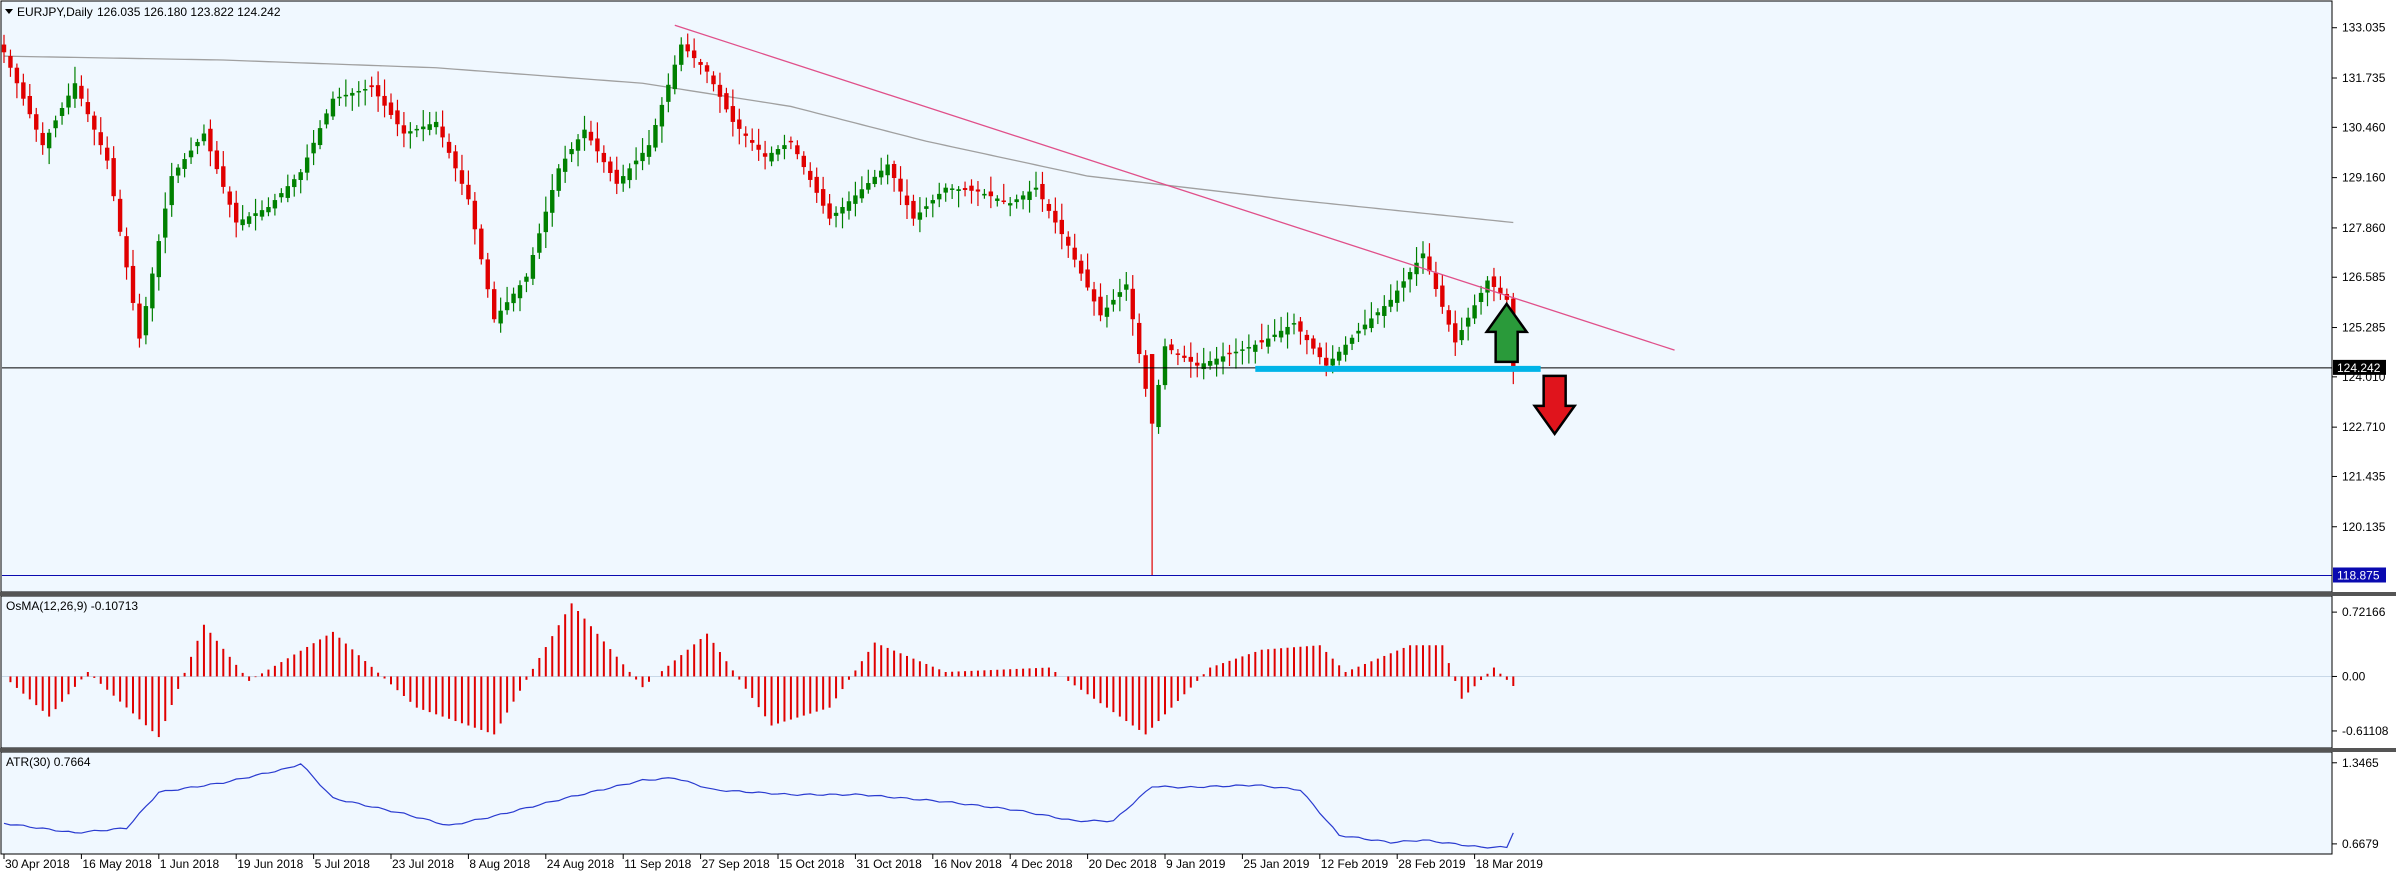 This screenshot has width=2396, height=876. I want to click on time-axis-label: 23 Jul 2018, so click(423, 864).